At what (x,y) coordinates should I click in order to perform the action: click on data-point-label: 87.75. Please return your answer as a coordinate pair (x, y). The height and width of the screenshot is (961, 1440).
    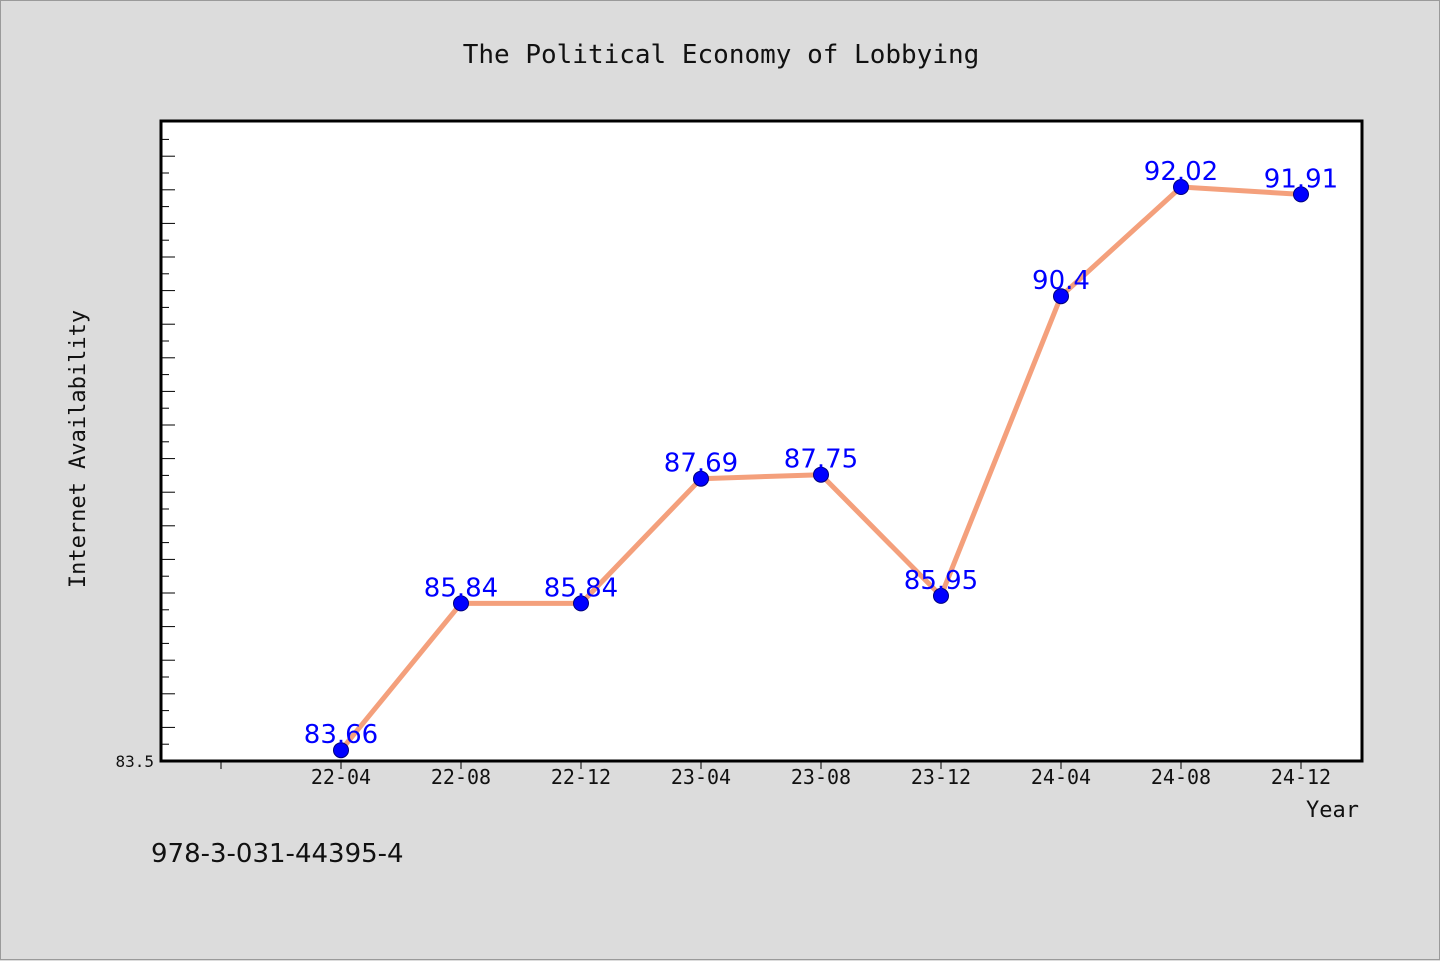
    Looking at the image, I should click on (821, 460).